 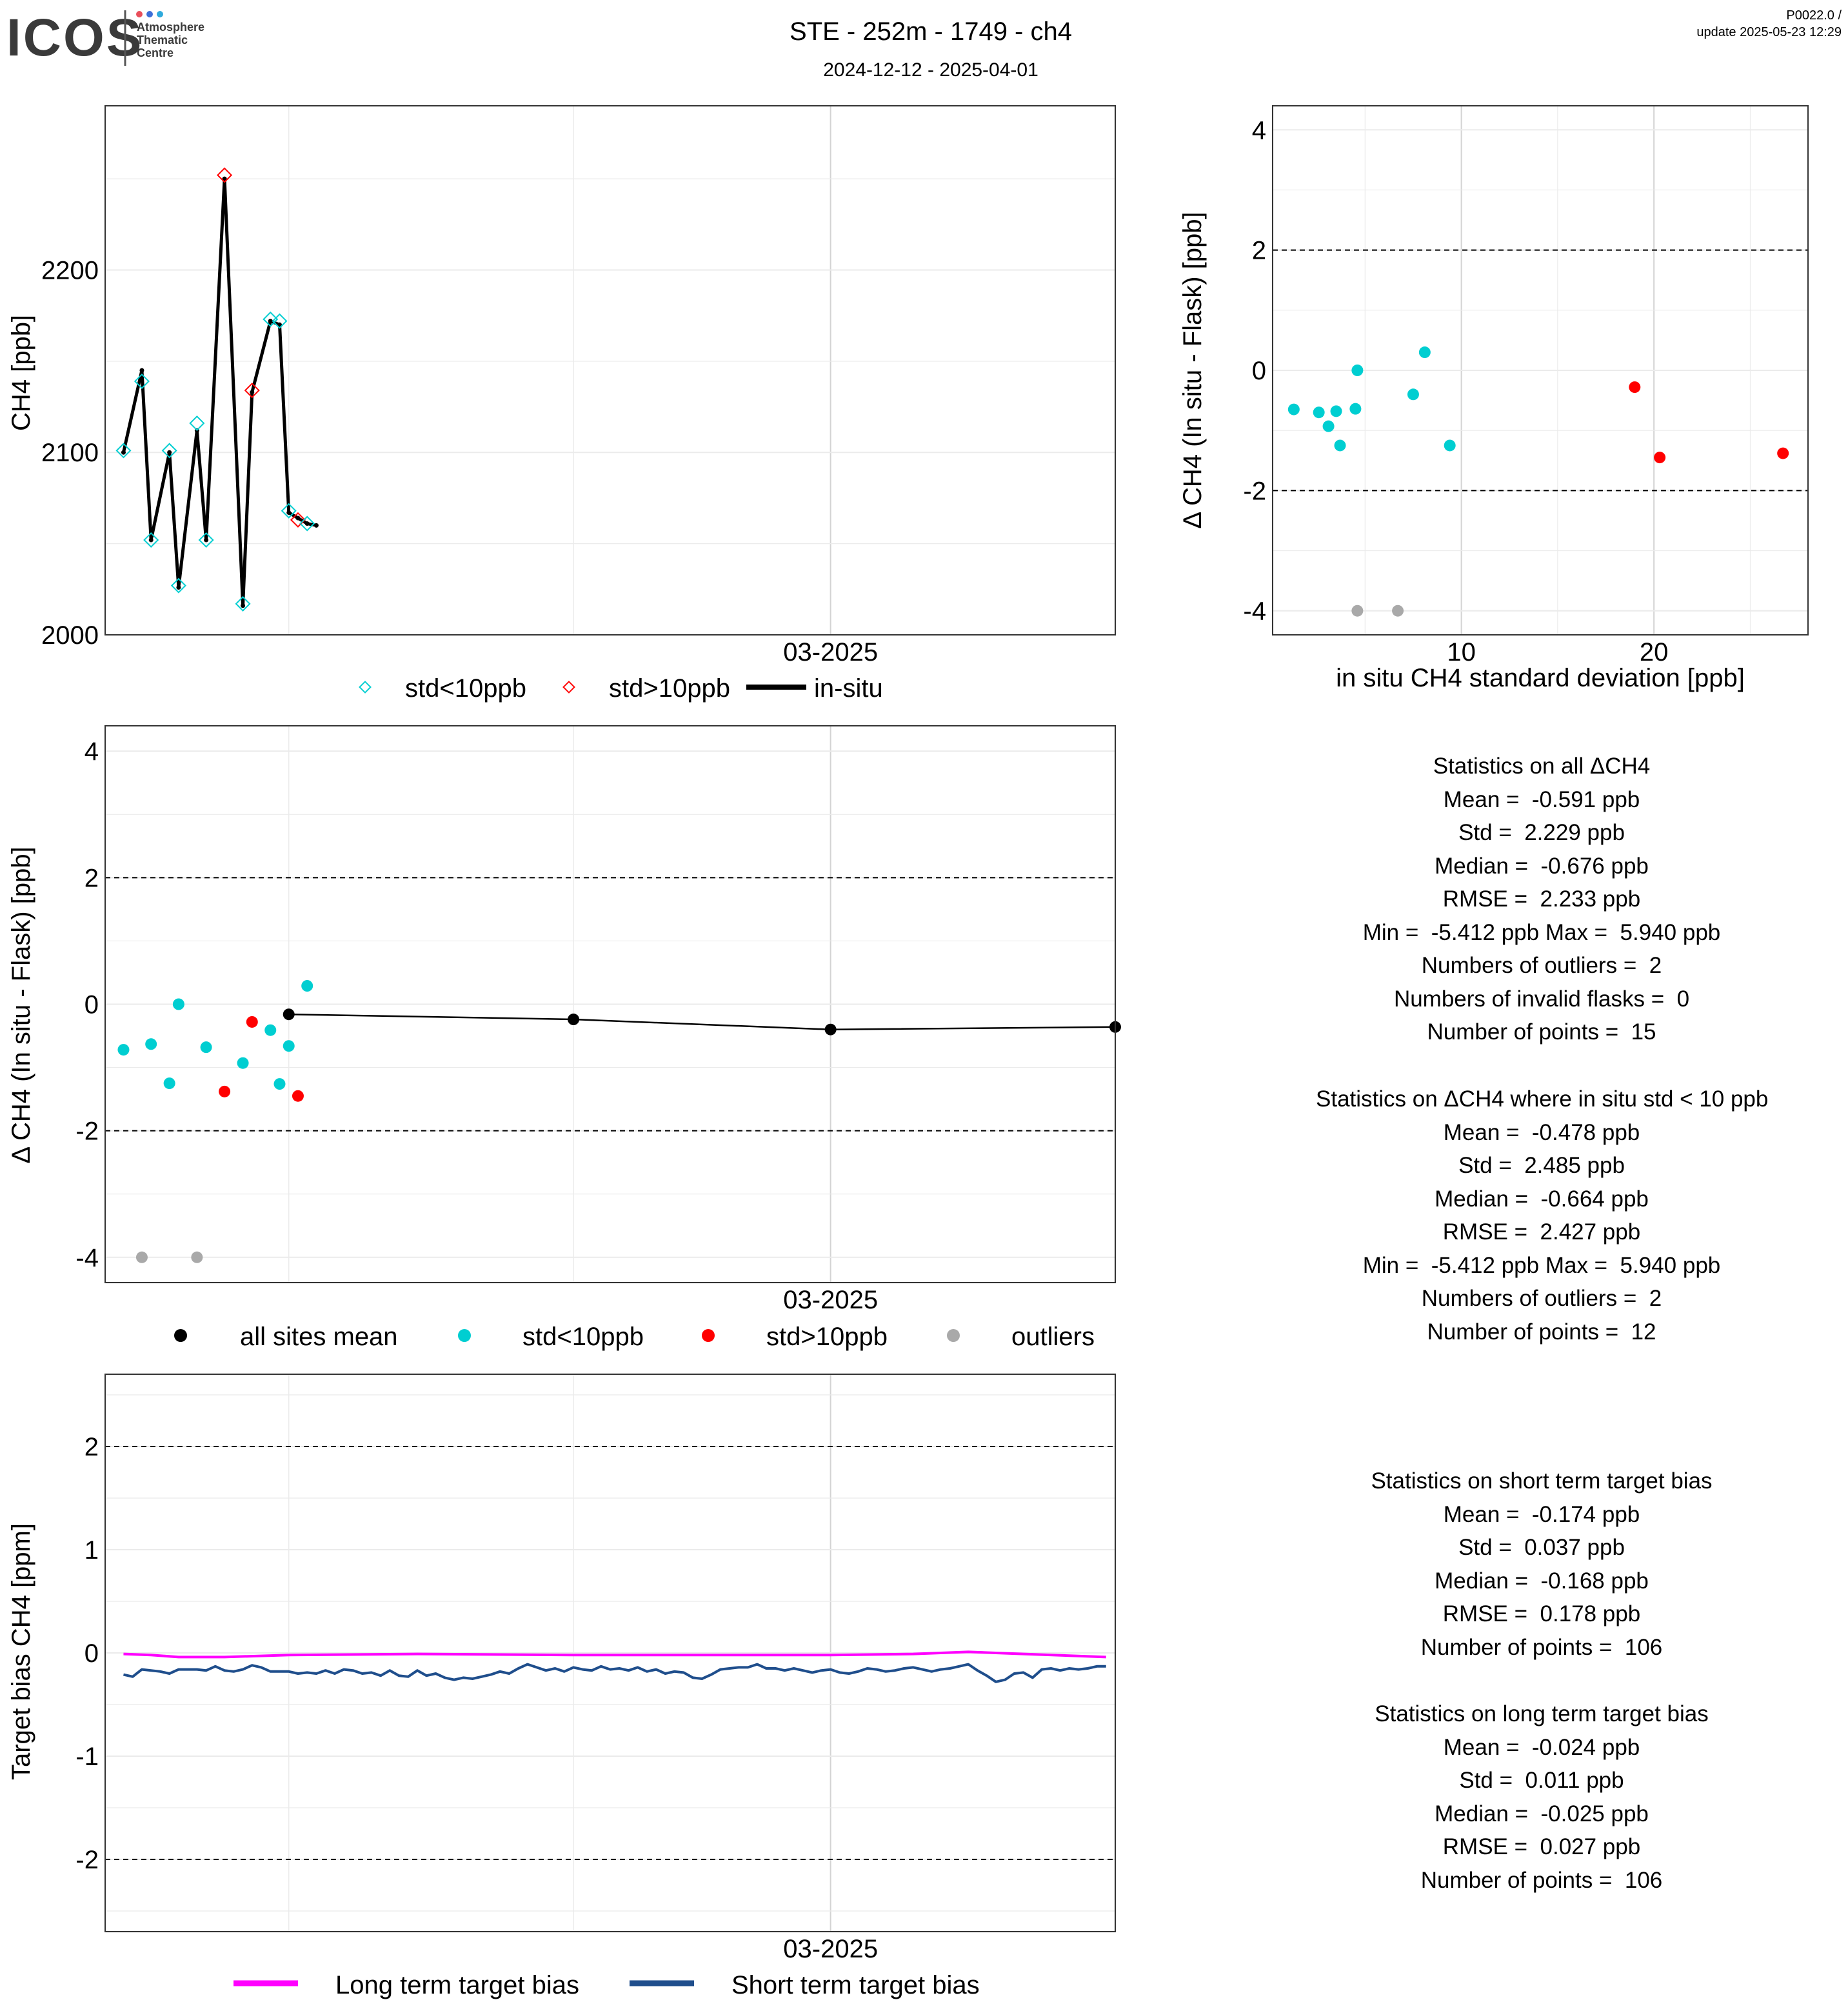 What do you see at coordinates (465, 1335) in the screenshot?
I see `legend-dot-std-lt10` at bounding box center [465, 1335].